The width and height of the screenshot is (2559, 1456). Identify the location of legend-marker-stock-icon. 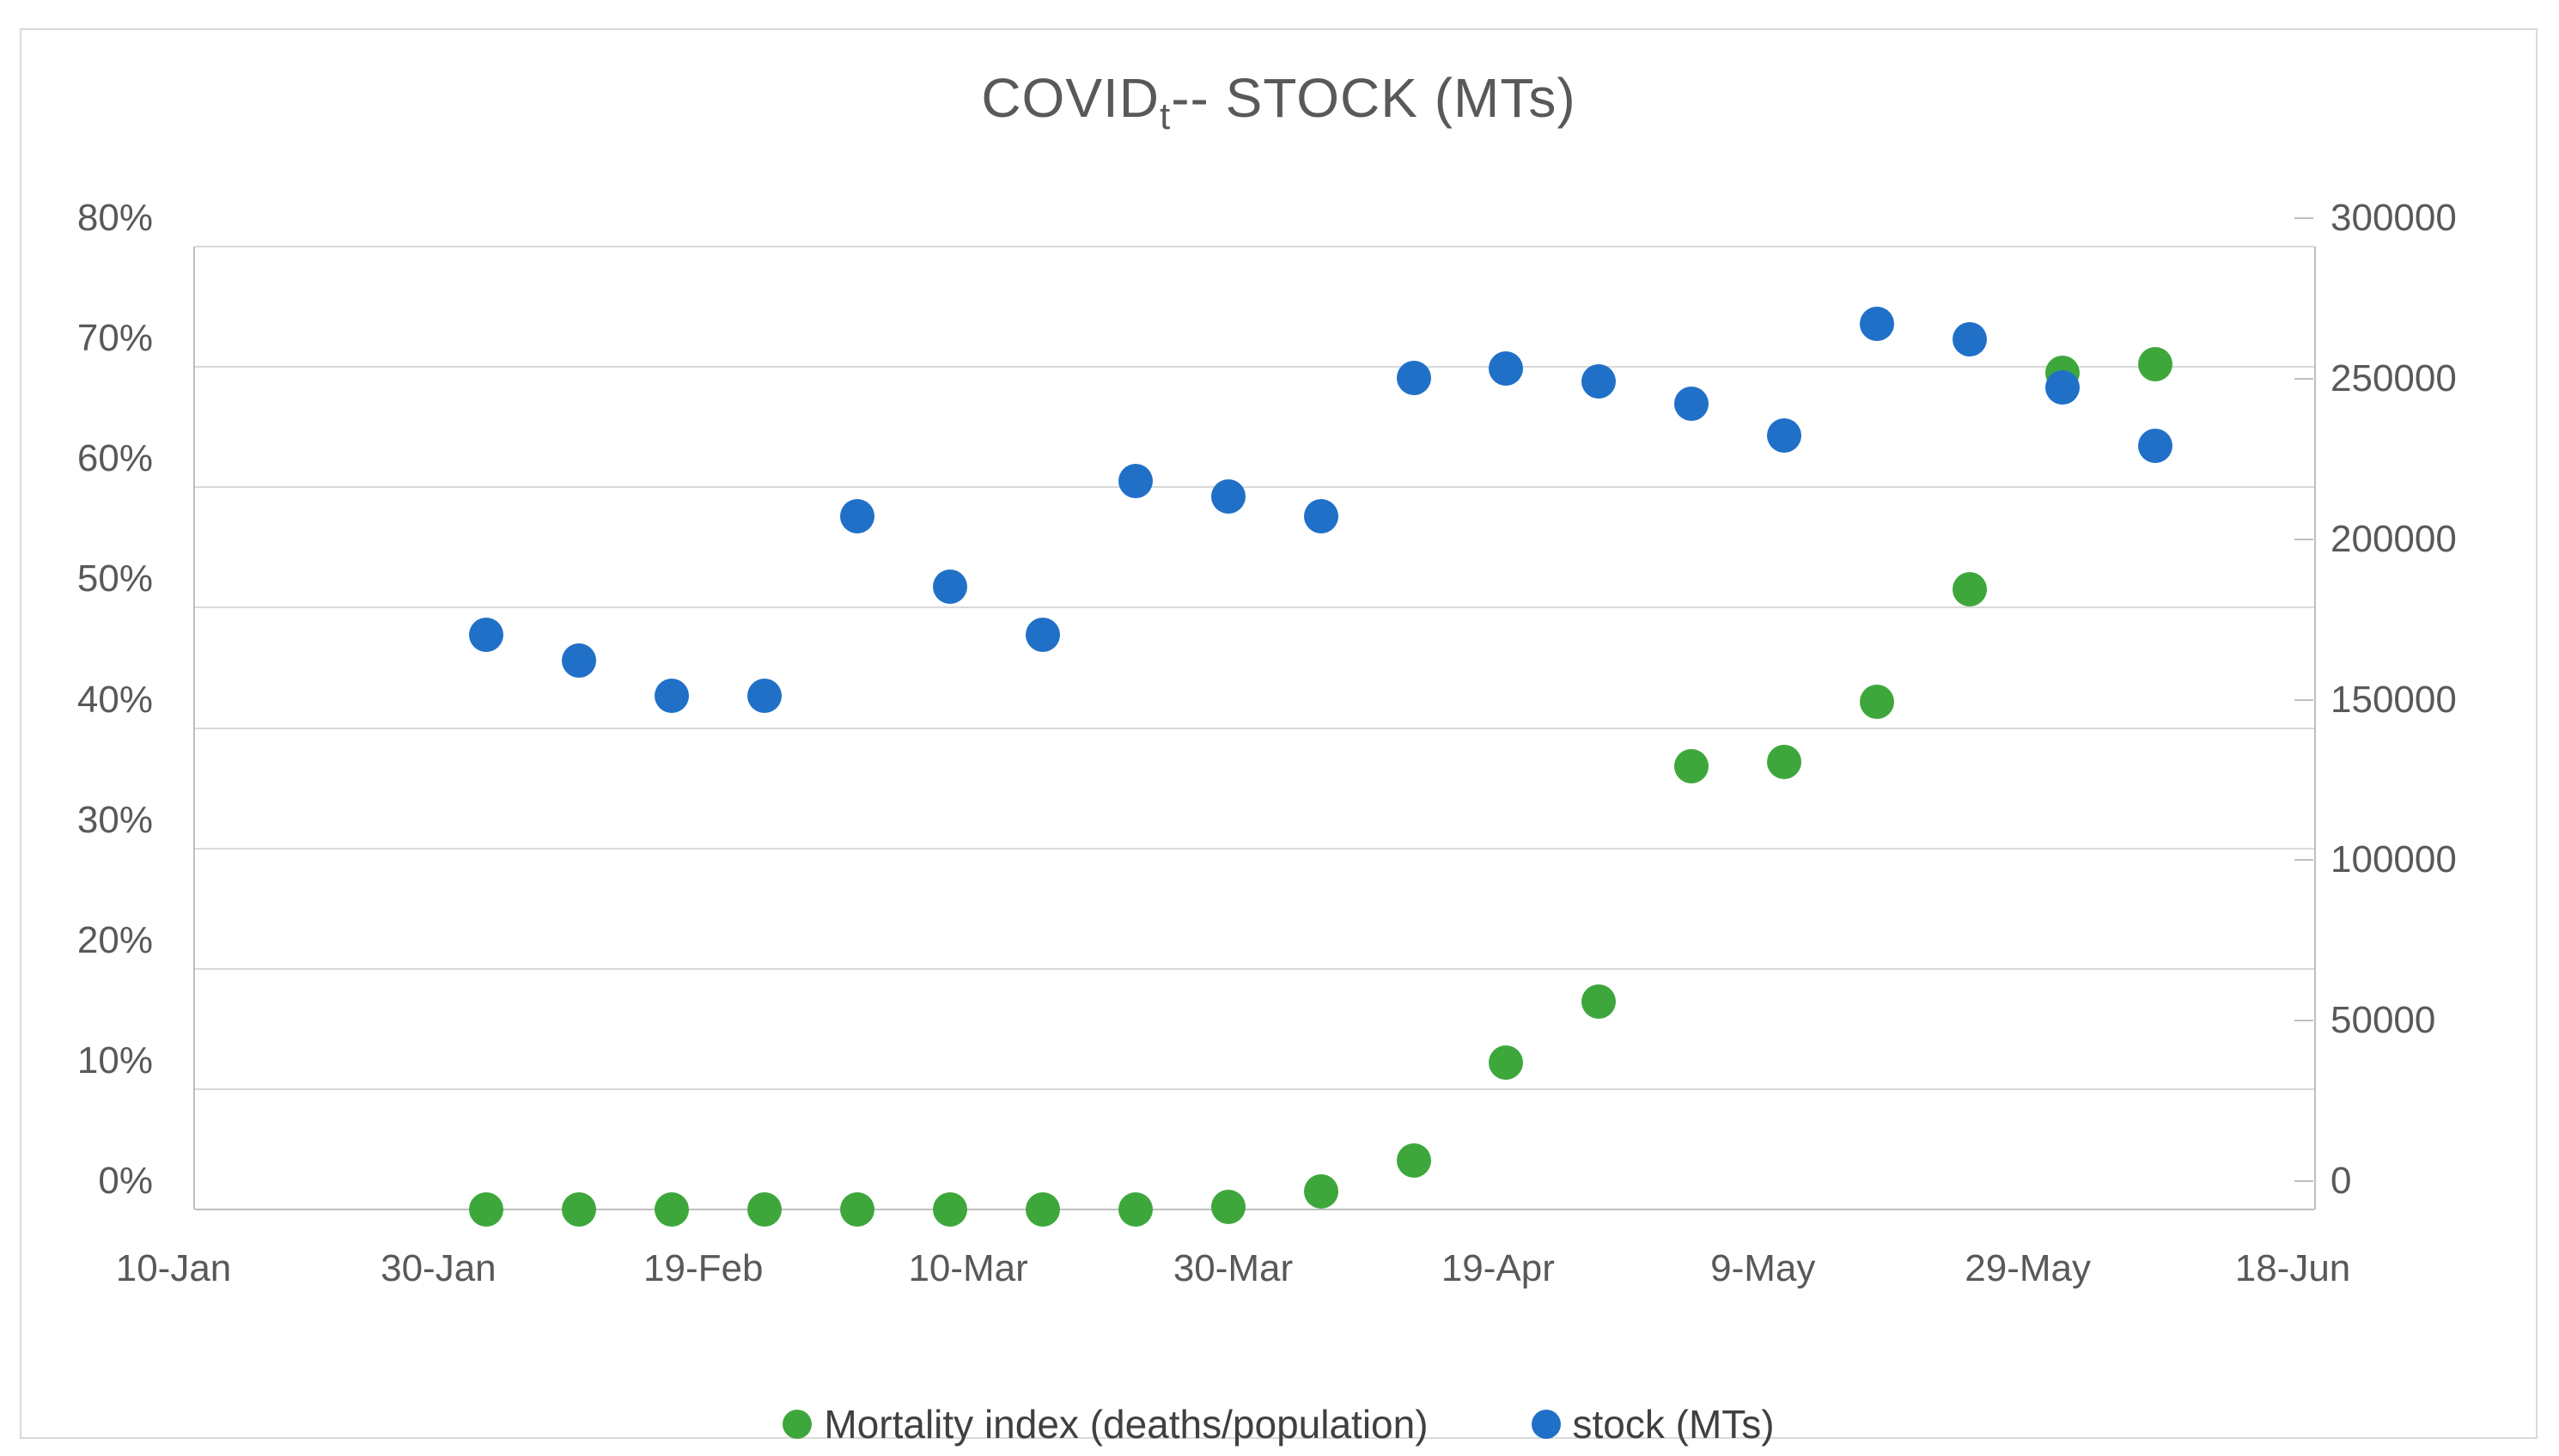
(1546, 1425).